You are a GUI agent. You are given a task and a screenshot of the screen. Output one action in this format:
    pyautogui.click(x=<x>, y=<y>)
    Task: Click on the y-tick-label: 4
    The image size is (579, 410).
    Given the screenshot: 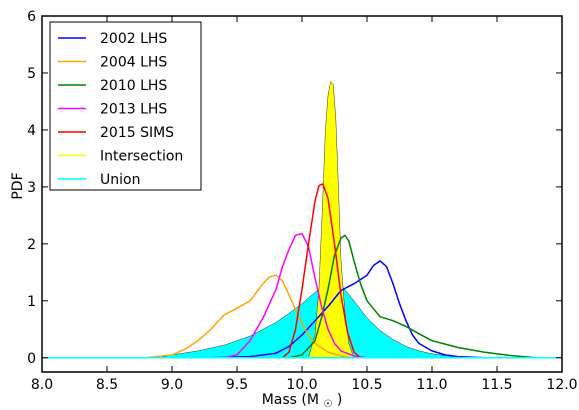 What is the action you would take?
    pyautogui.click(x=31, y=131)
    